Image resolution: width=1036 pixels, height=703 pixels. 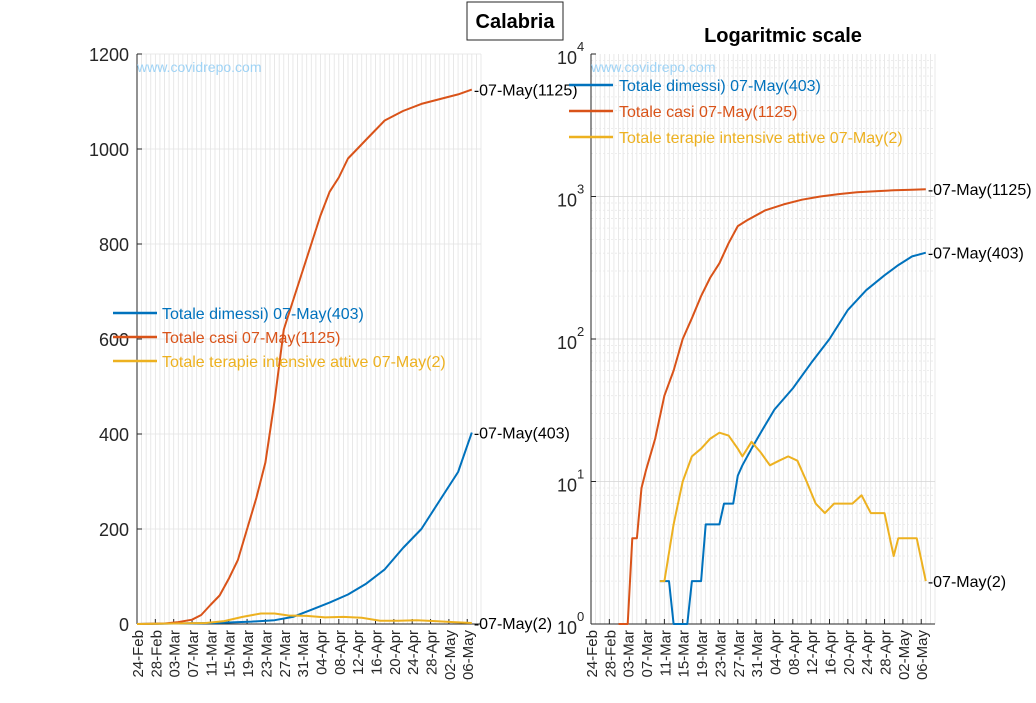 I want to click on y-tick-label: 1200, so click(x=109, y=55).